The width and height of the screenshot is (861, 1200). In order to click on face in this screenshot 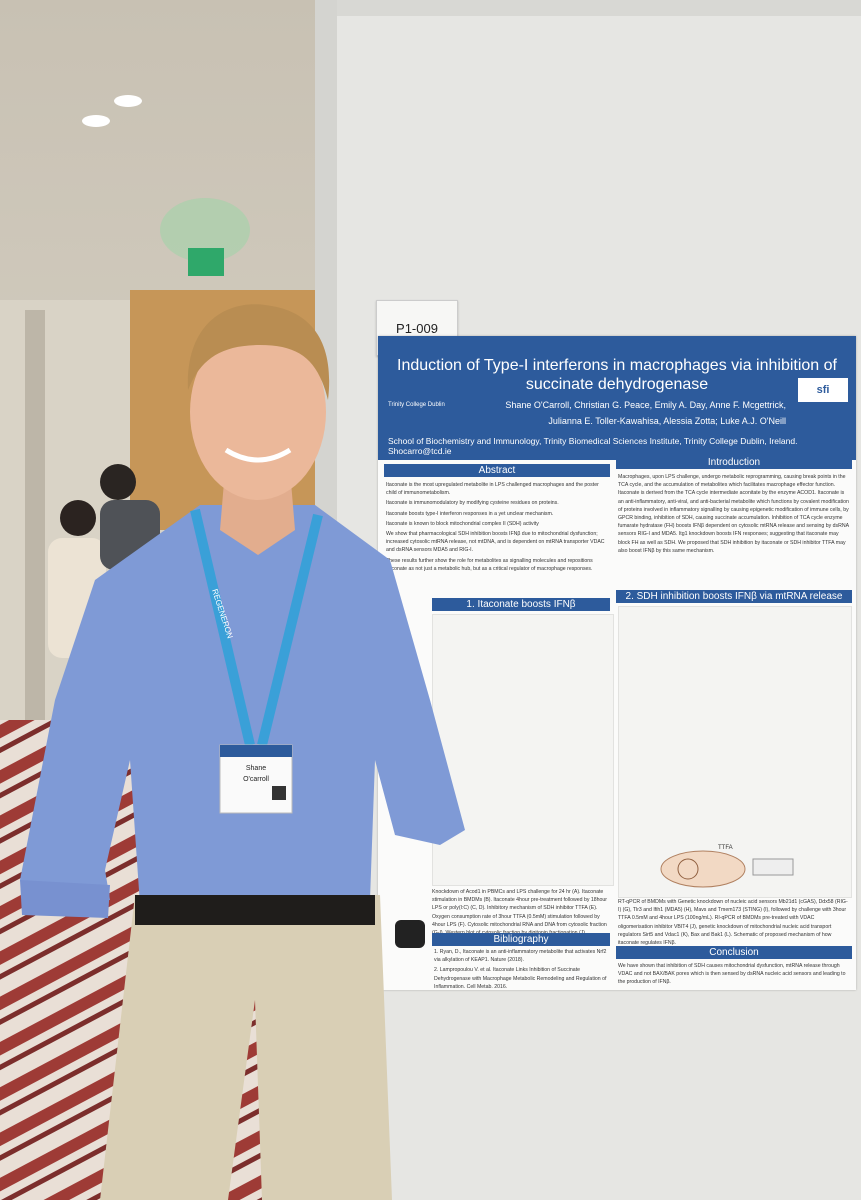, I will do `click(258, 412)`.